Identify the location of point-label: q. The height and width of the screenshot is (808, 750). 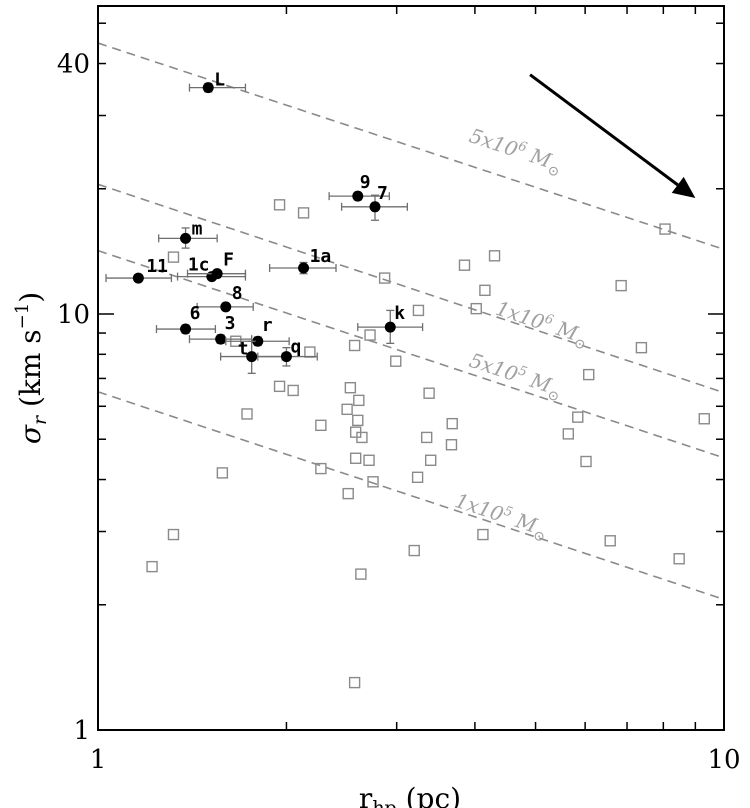
(295, 347).